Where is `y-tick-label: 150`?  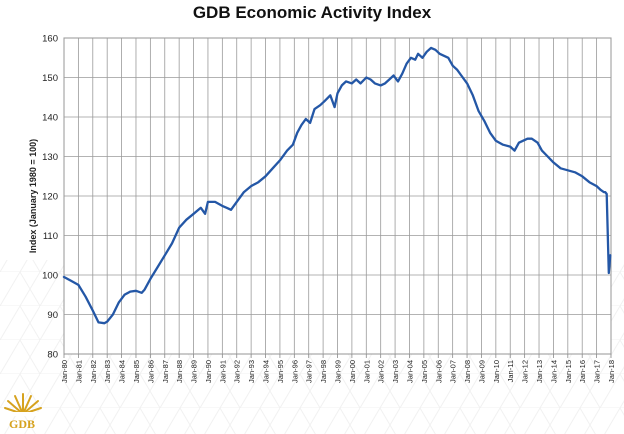 y-tick-label: 150 is located at coordinates (50, 78).